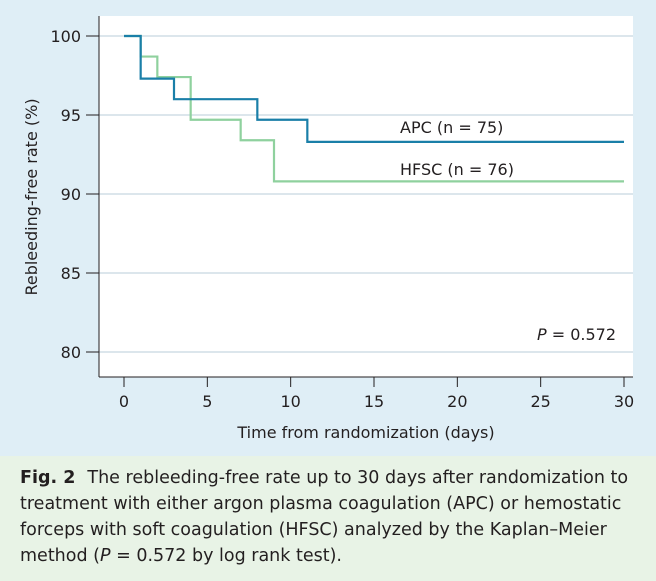 The width and height of the screenshot is (656, 581). I want to click on y-tick-label: 90, so click(71, 194).